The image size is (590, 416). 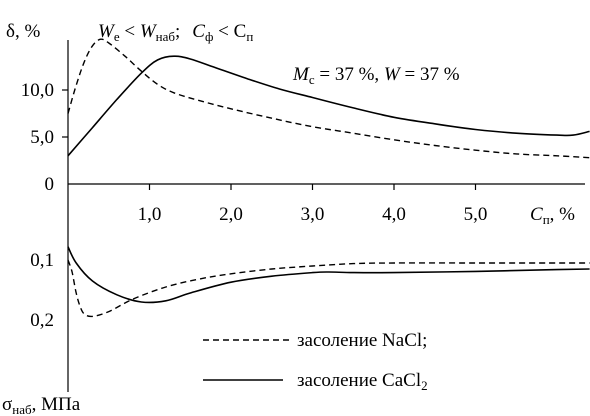 What do you see at coordinates (249, 36) in the screenshot?
I see `condition-c2-sub: п` at bounding box center [249, 36].